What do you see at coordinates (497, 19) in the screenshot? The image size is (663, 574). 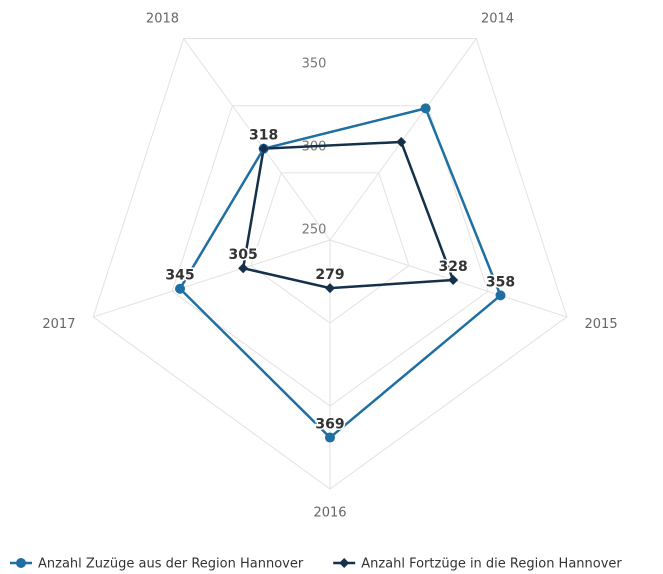 I see `category-label: 2014` at bounding box center [497, 19].